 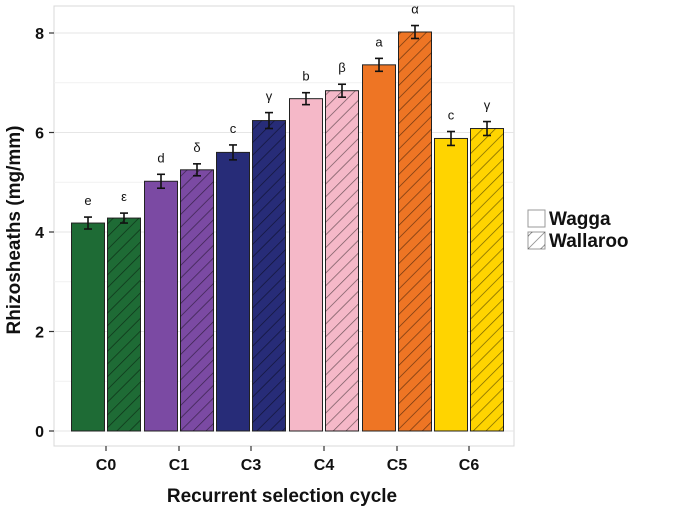 What do you see at coordinates (282, 496) in the screenshot?
I see `x-axis-title: Recurrent selection cycle` at bounding box center [282, 496].